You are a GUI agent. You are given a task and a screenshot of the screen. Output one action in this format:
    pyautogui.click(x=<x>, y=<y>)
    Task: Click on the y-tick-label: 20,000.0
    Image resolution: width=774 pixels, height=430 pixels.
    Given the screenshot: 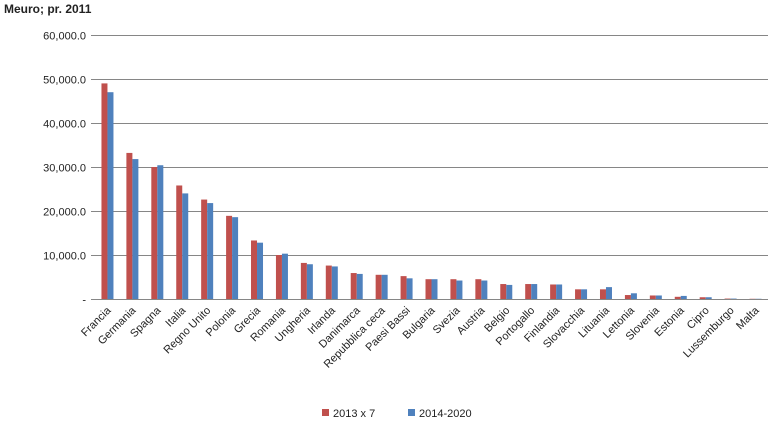 What is the action you would take?
    pyautogui.click(x=64, y=213)
    